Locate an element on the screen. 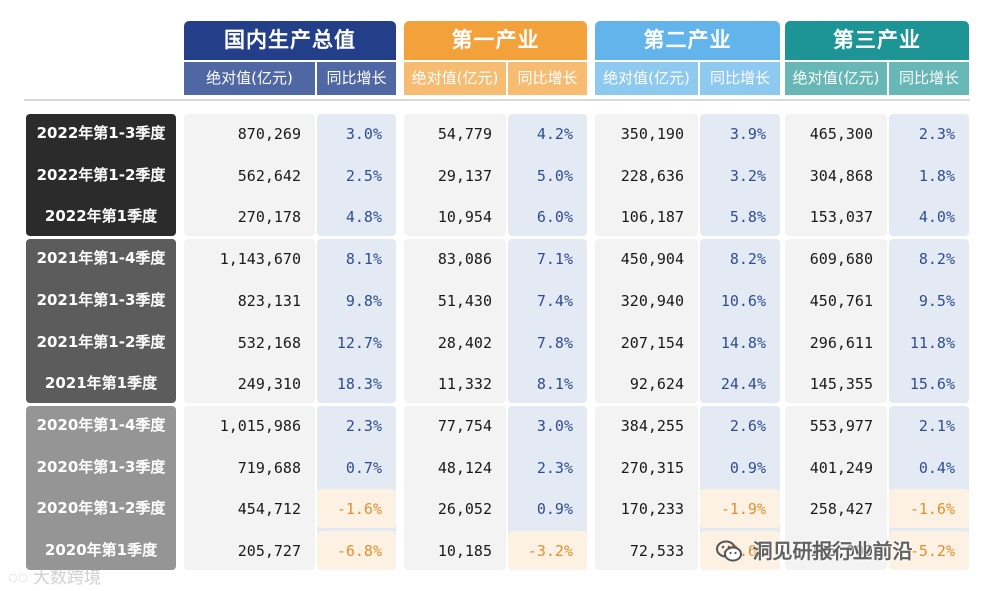 The width and height of the screenshot is (992, 591). watermark-left-text: 大数跨境 is located at coordinates (66, 577).